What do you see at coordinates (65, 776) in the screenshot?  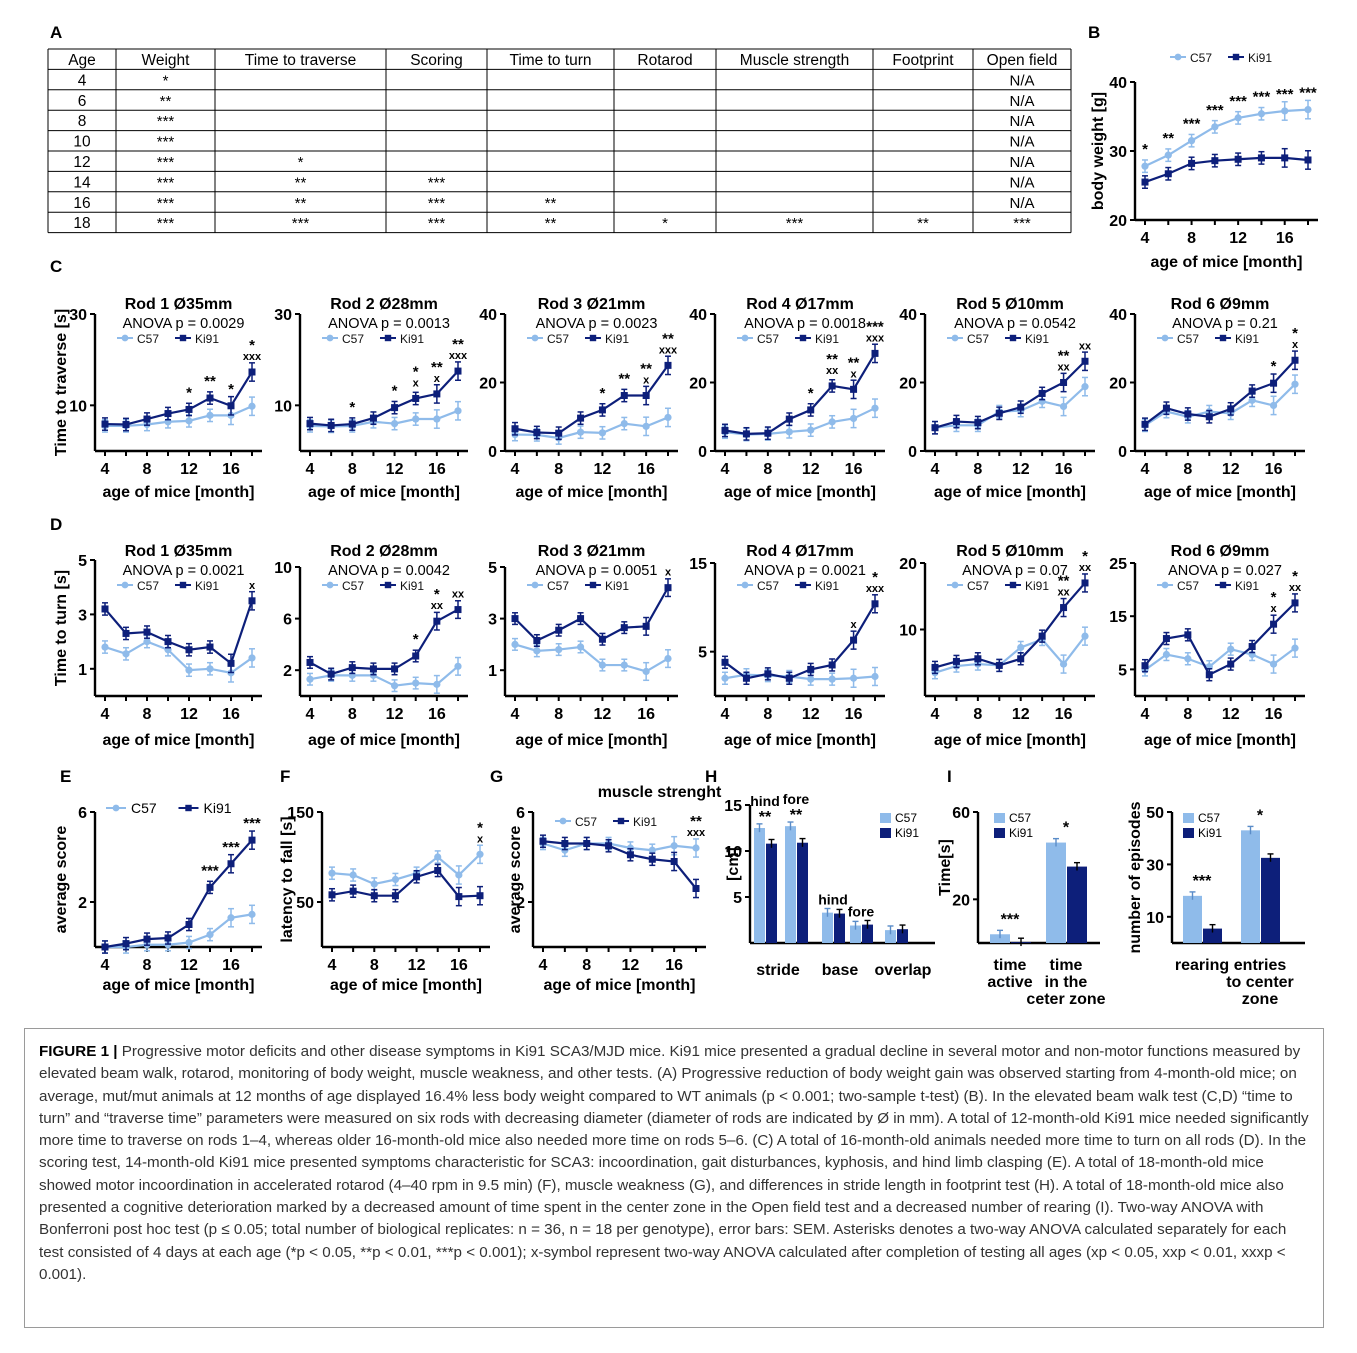 I see `panel-label-e: E` at bounding box center [65, 776].